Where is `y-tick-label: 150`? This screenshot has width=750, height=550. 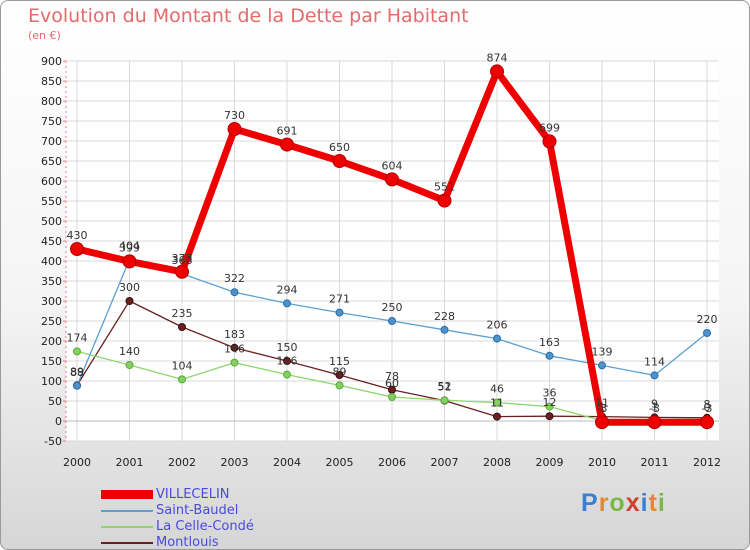 y-tick-label: 150 is located at coordinates (51, 361).